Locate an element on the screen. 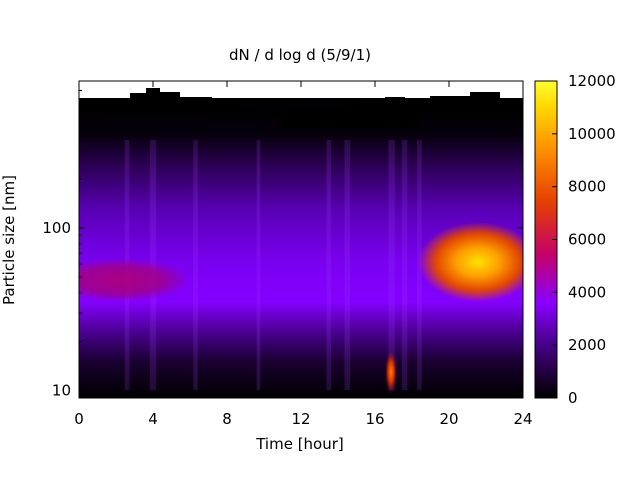 The width and height of the screenshot is (640, 480). x-tick-label-1: 4 is located at coordinates (153, 419).